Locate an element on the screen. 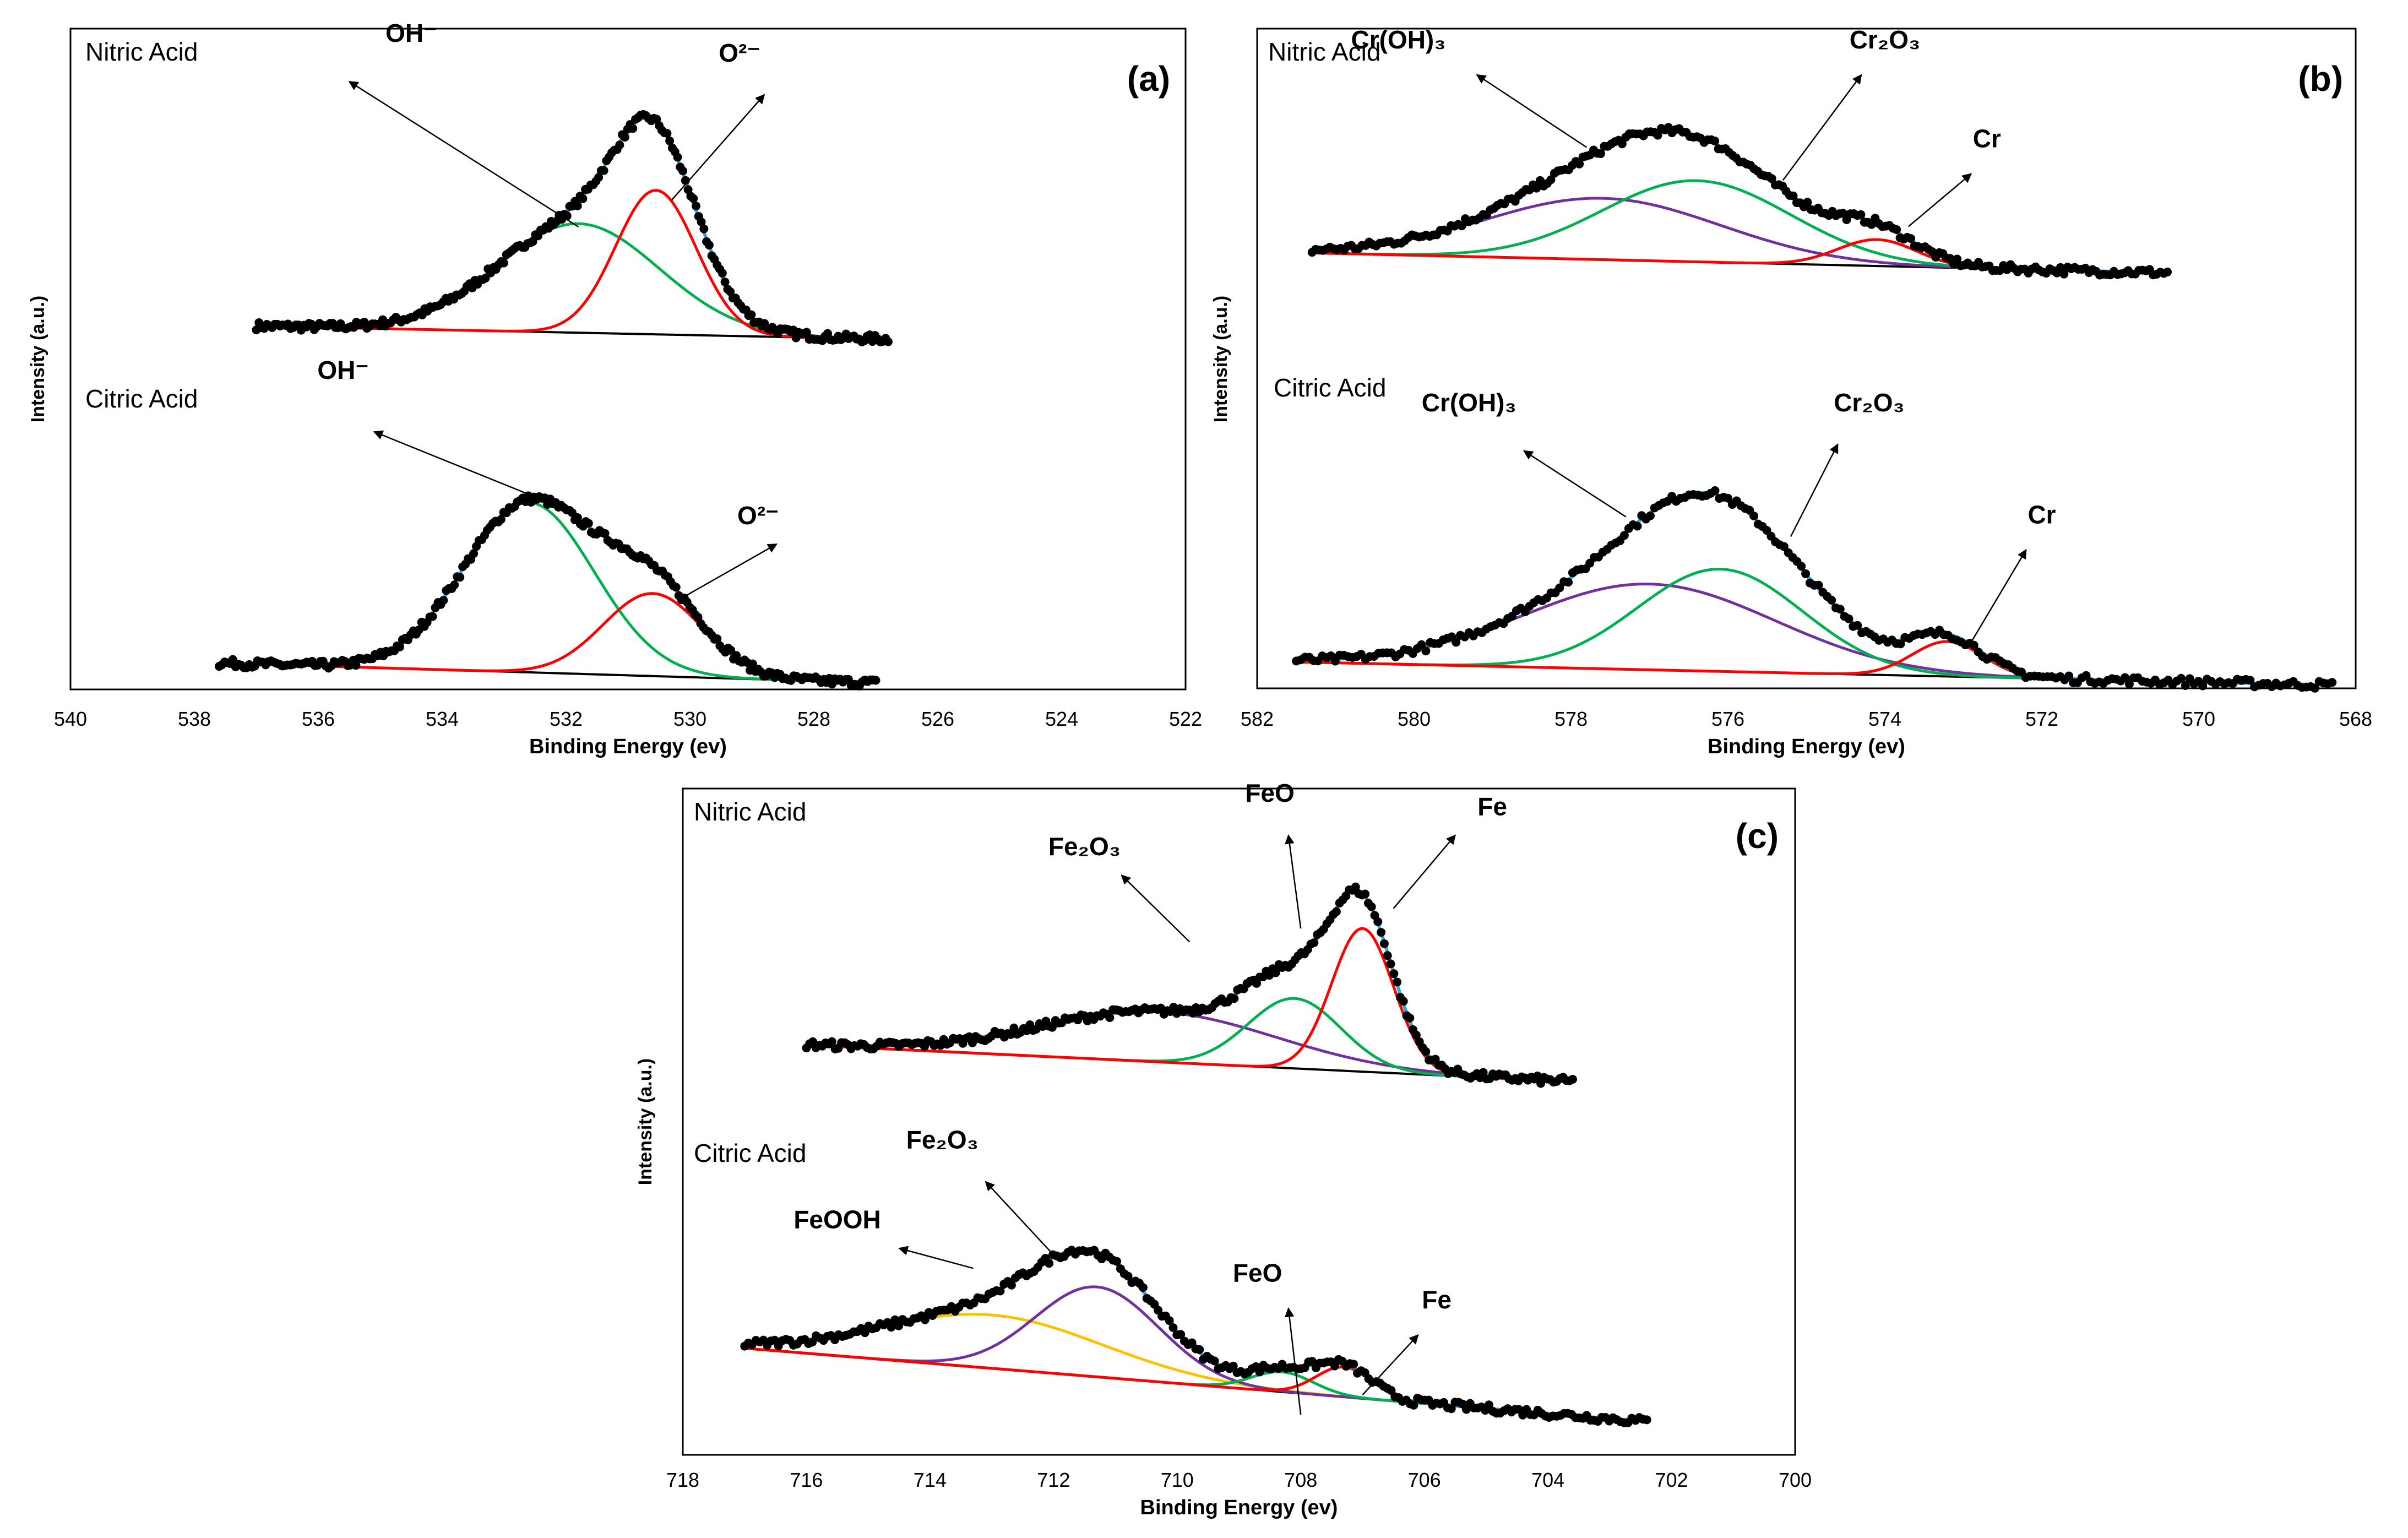  component-oh is located at coordinates (572, 282).